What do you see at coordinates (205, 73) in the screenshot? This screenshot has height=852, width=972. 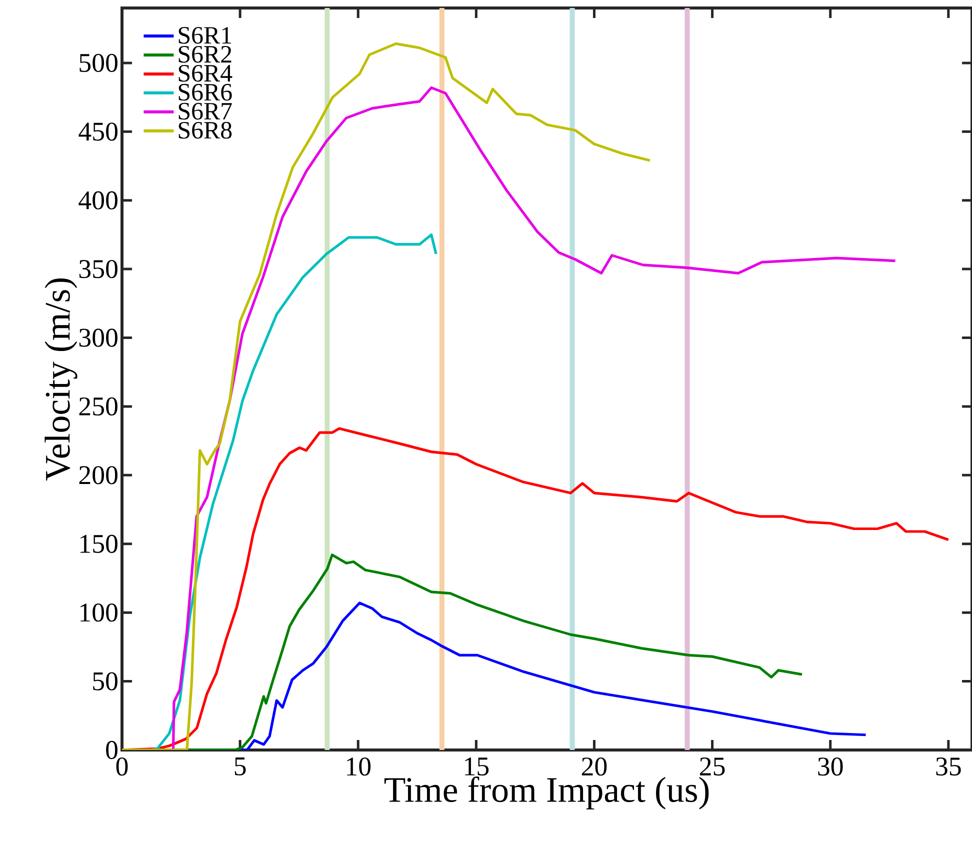 I see `legend-label: S6R4` at bounding box center [205, 73].